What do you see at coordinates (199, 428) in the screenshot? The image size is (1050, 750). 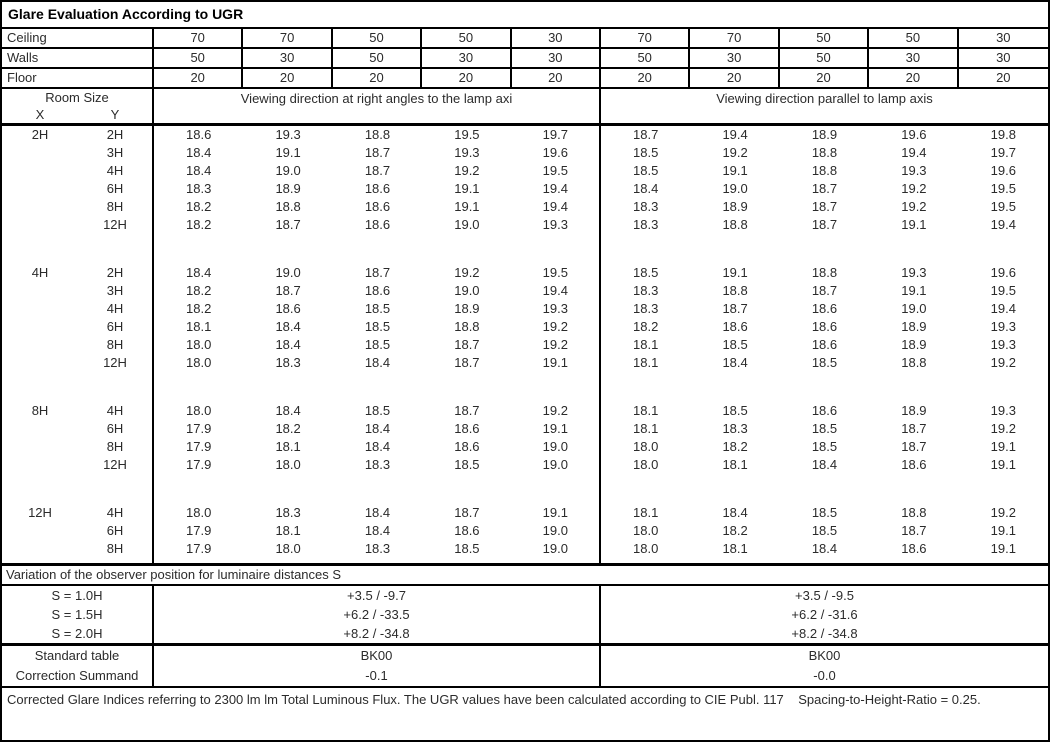 I see `ugr-value: 17.9` at bounding box center [199, 428].